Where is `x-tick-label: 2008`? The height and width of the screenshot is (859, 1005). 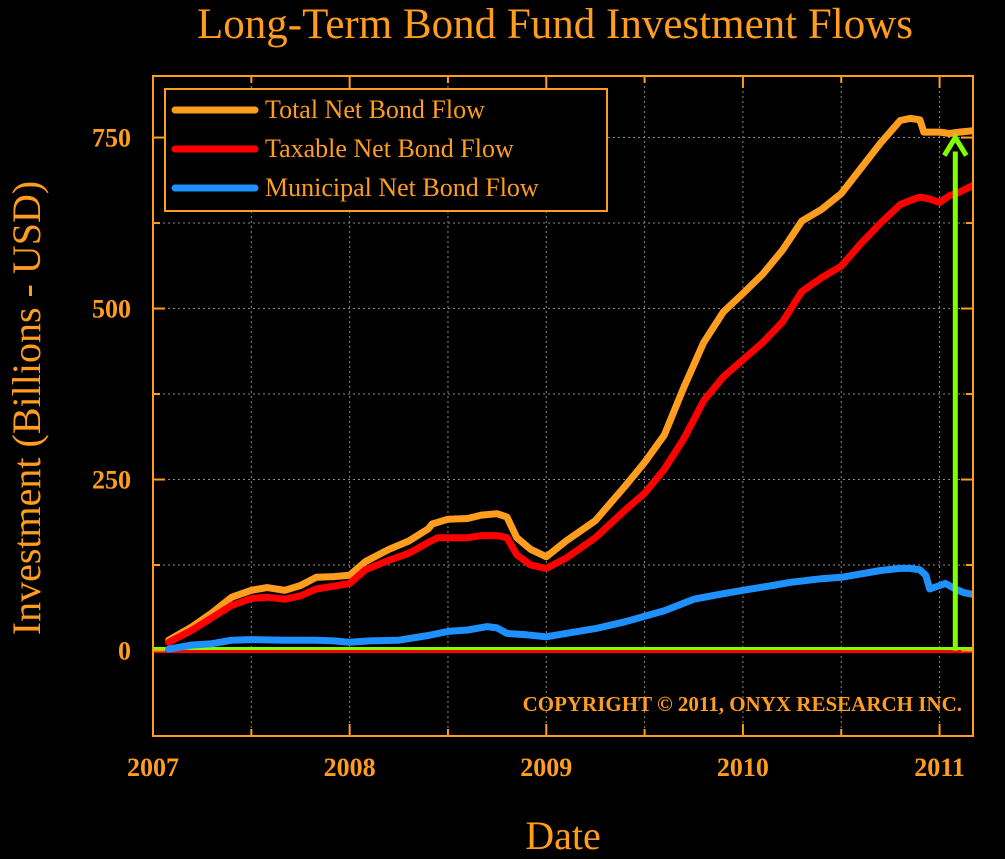
x-tick-label: 2008 is located at coordinates (350, 767).